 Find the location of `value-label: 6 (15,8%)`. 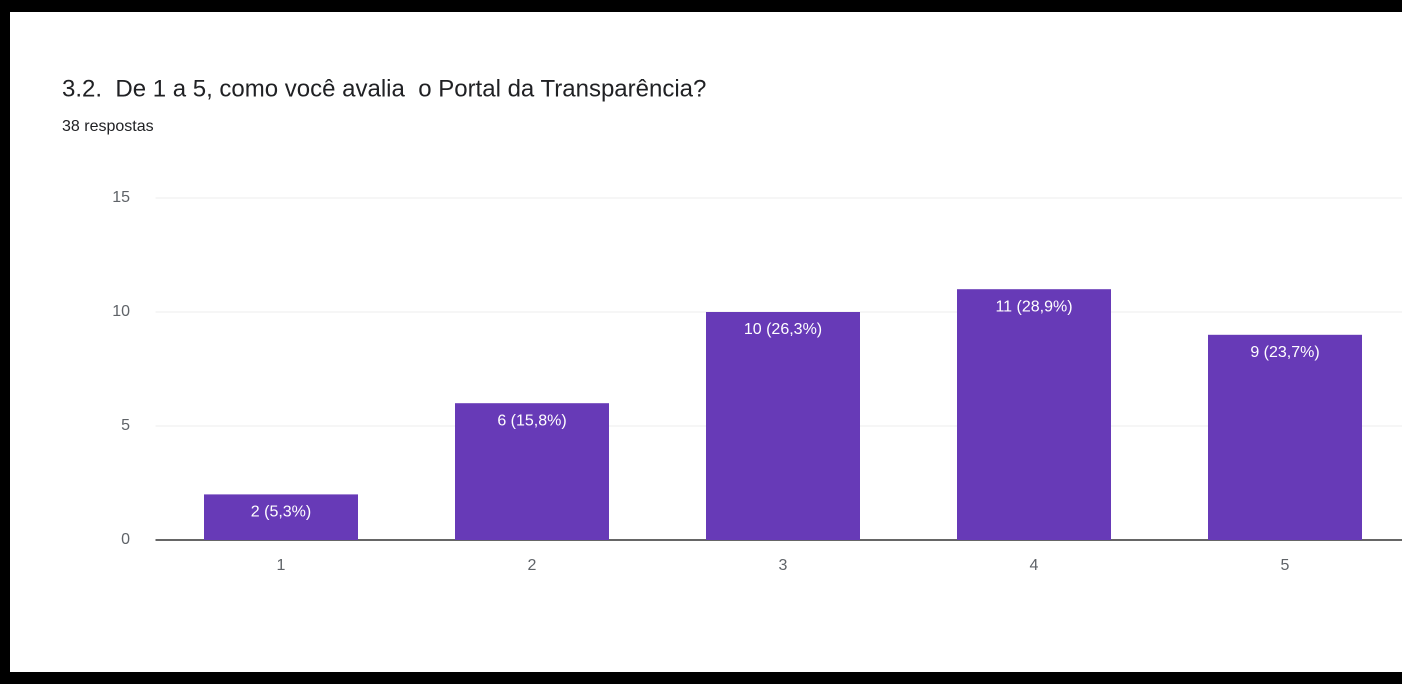

value-label: 6 (15,8%) is located at coordinates (531, 420).